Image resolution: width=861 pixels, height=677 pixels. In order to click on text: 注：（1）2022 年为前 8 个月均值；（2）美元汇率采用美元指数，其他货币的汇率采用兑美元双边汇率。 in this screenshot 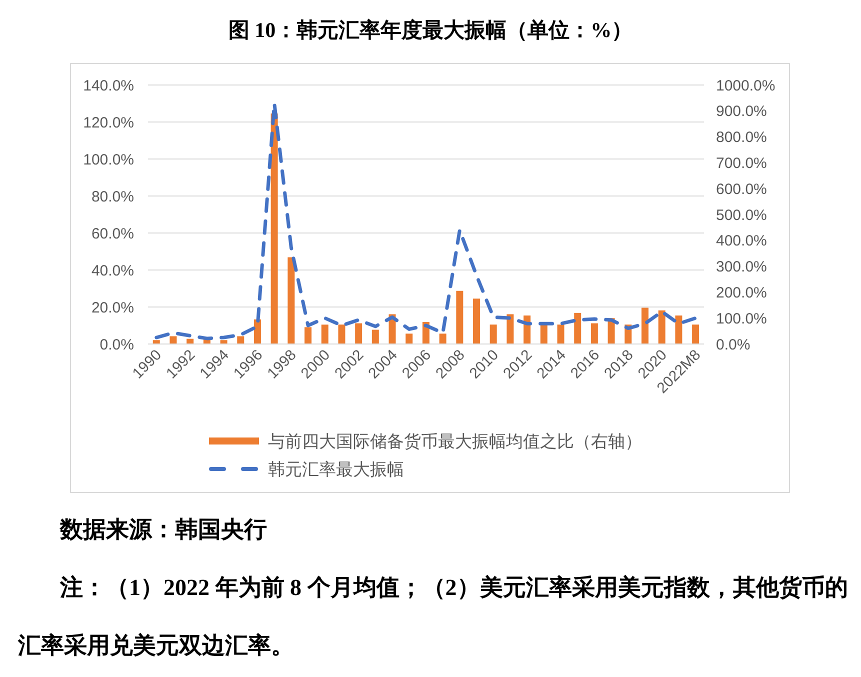, I will do `click(433, 616)`.